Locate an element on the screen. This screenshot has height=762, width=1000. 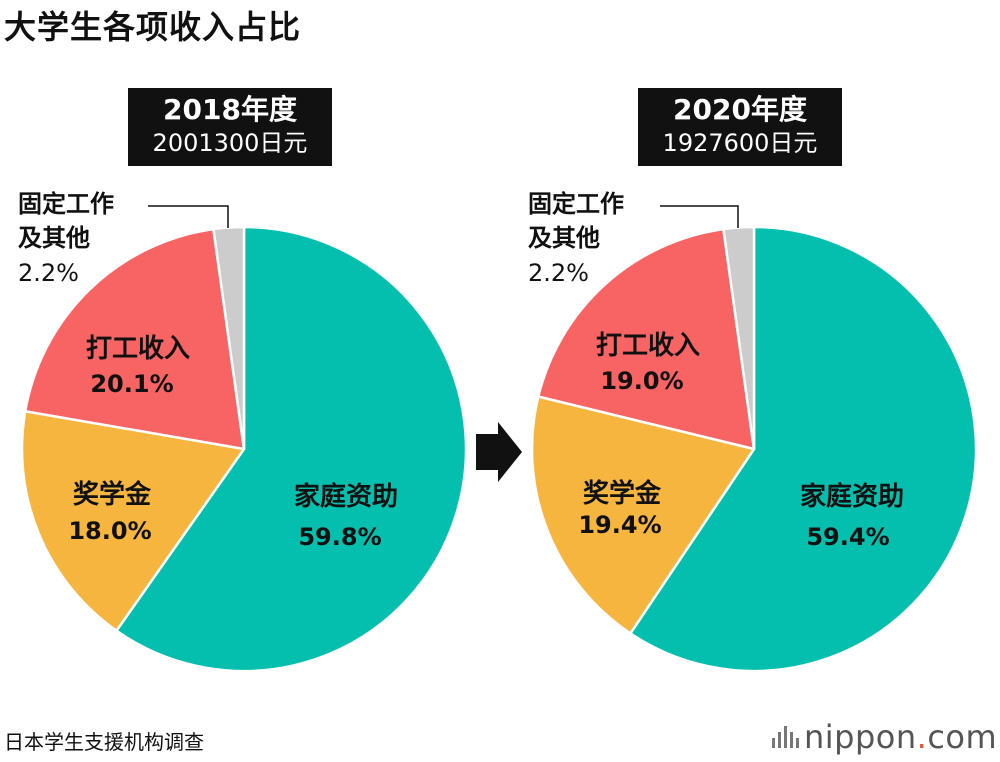
other-label-line2-2018: 及其他 is located at coordinates (54, 238).